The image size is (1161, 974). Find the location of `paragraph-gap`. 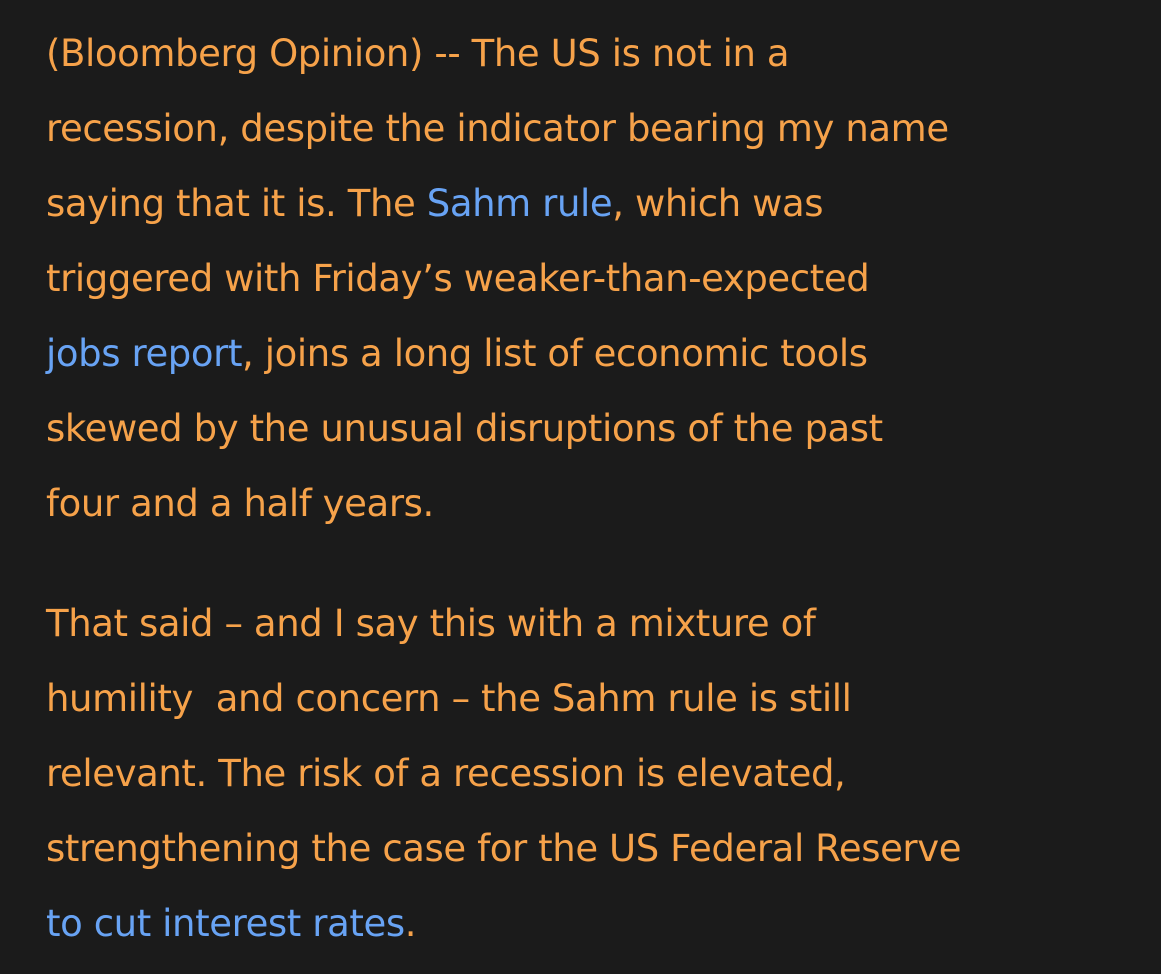

paragraph-gap is located at coordinates (596, 563).